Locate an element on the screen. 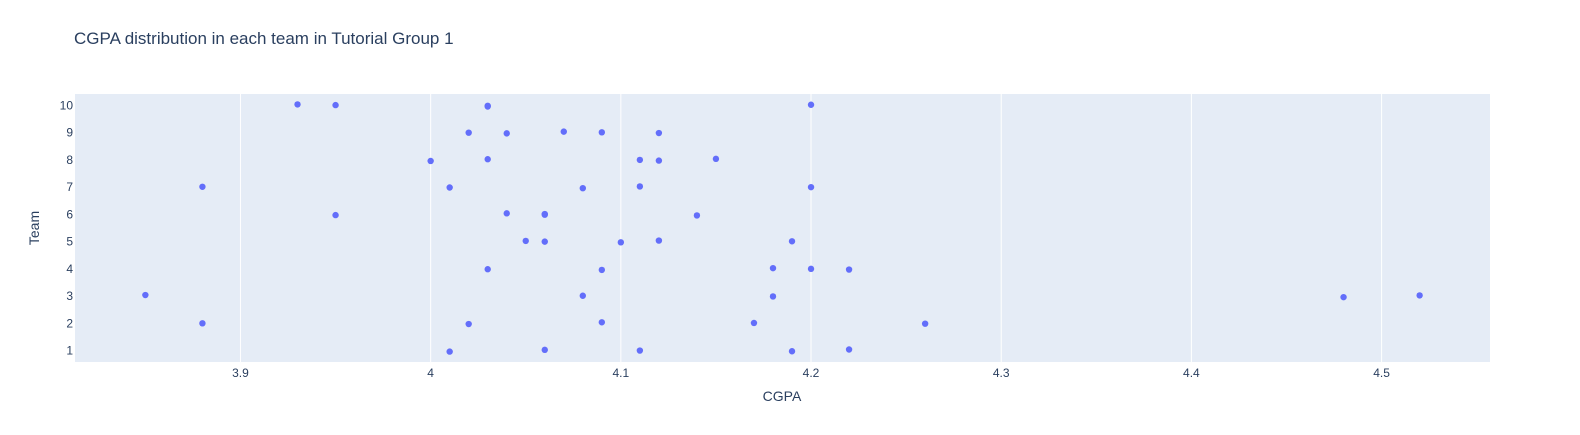  y-tick-label: 9 is located at coordinates (69, 133).